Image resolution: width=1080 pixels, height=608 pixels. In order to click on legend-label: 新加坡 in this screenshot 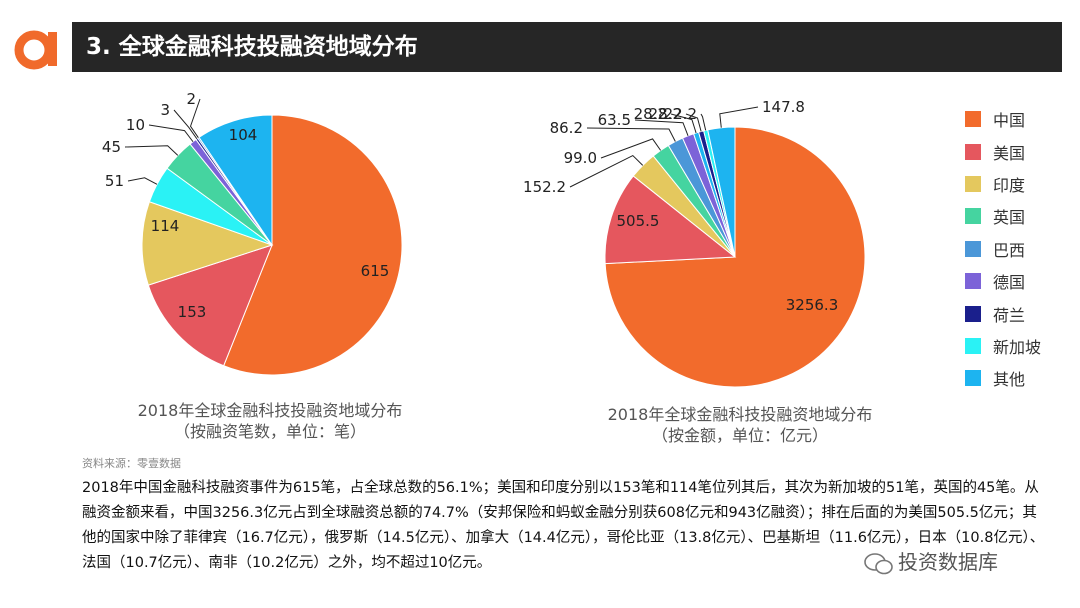, I will do `click(1017, 347)`.